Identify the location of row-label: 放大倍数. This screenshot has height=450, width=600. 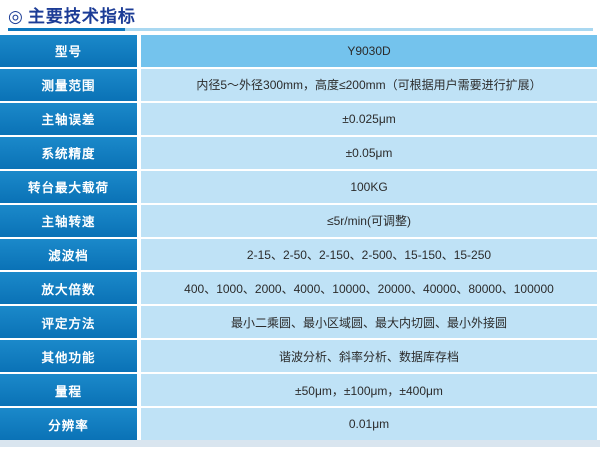
(68, 288).